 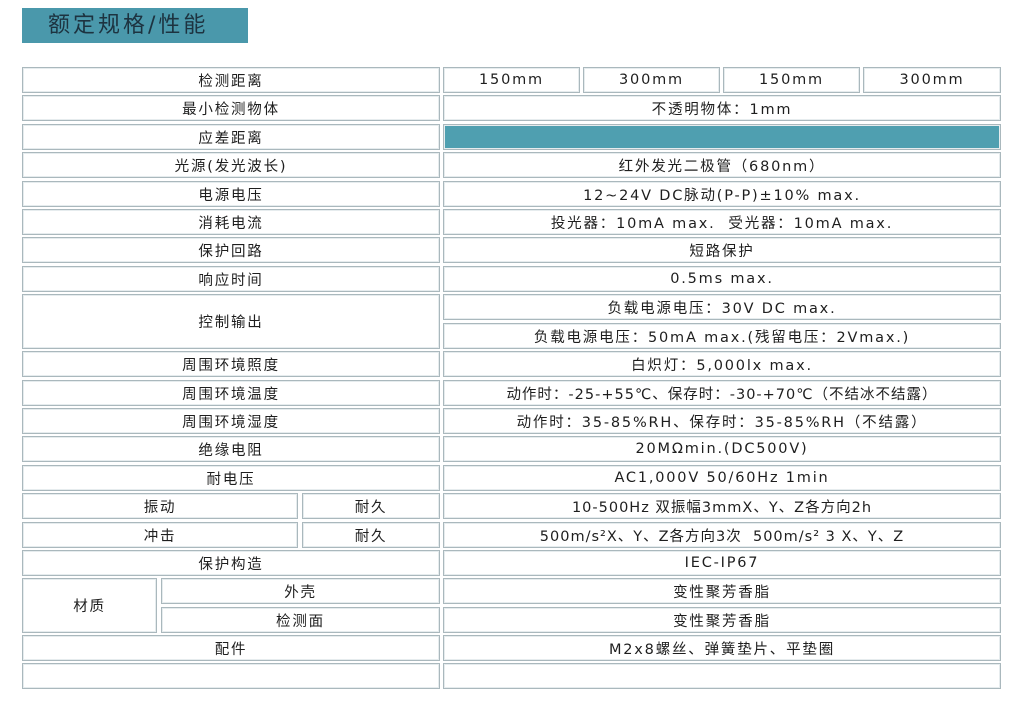 I want to click on value-withstand-voltage: AC1,000V 50/60Hz 1min, so click(x=722, y=478).